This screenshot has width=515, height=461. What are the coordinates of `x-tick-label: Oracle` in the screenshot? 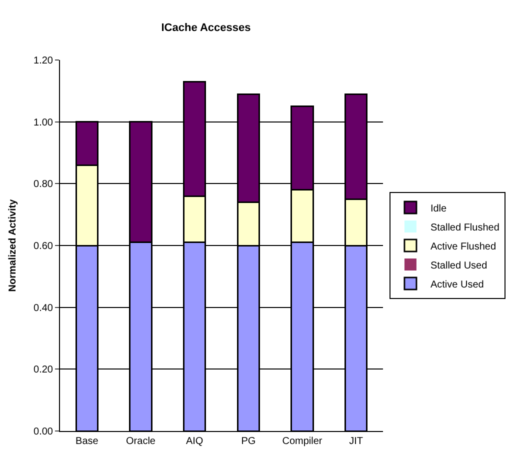 It's located at (141, 441).